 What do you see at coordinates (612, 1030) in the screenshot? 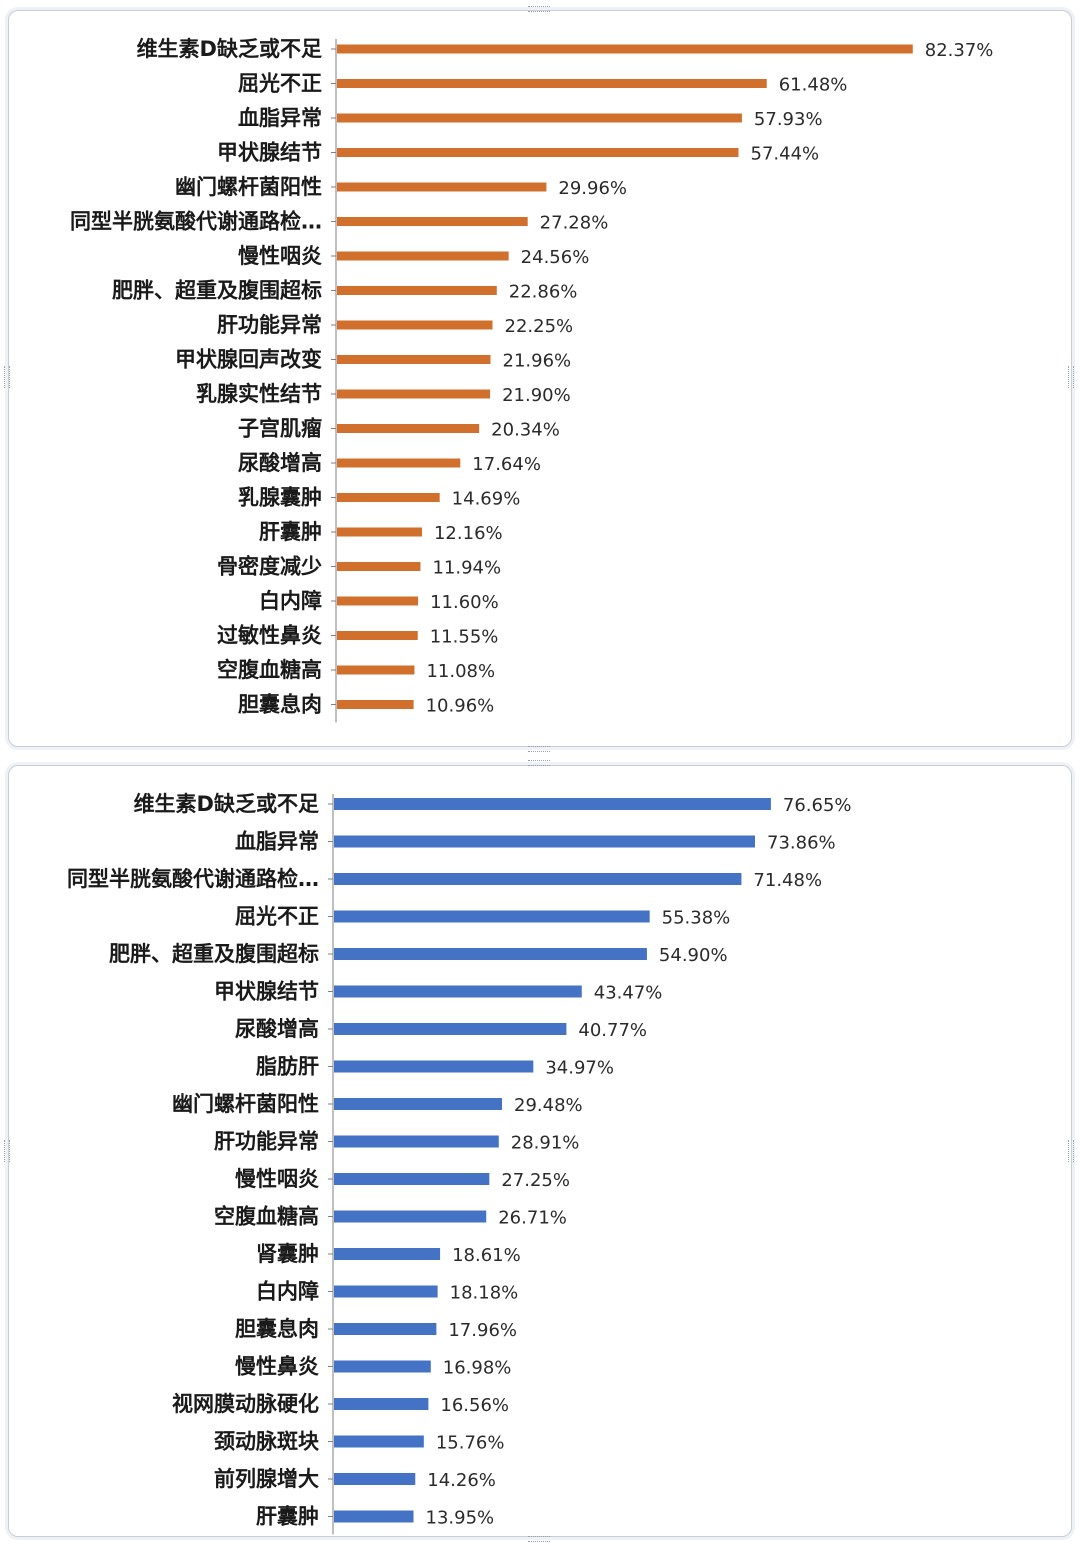
I see `data-label: 40.77%` at bounding box center [612, 1030].